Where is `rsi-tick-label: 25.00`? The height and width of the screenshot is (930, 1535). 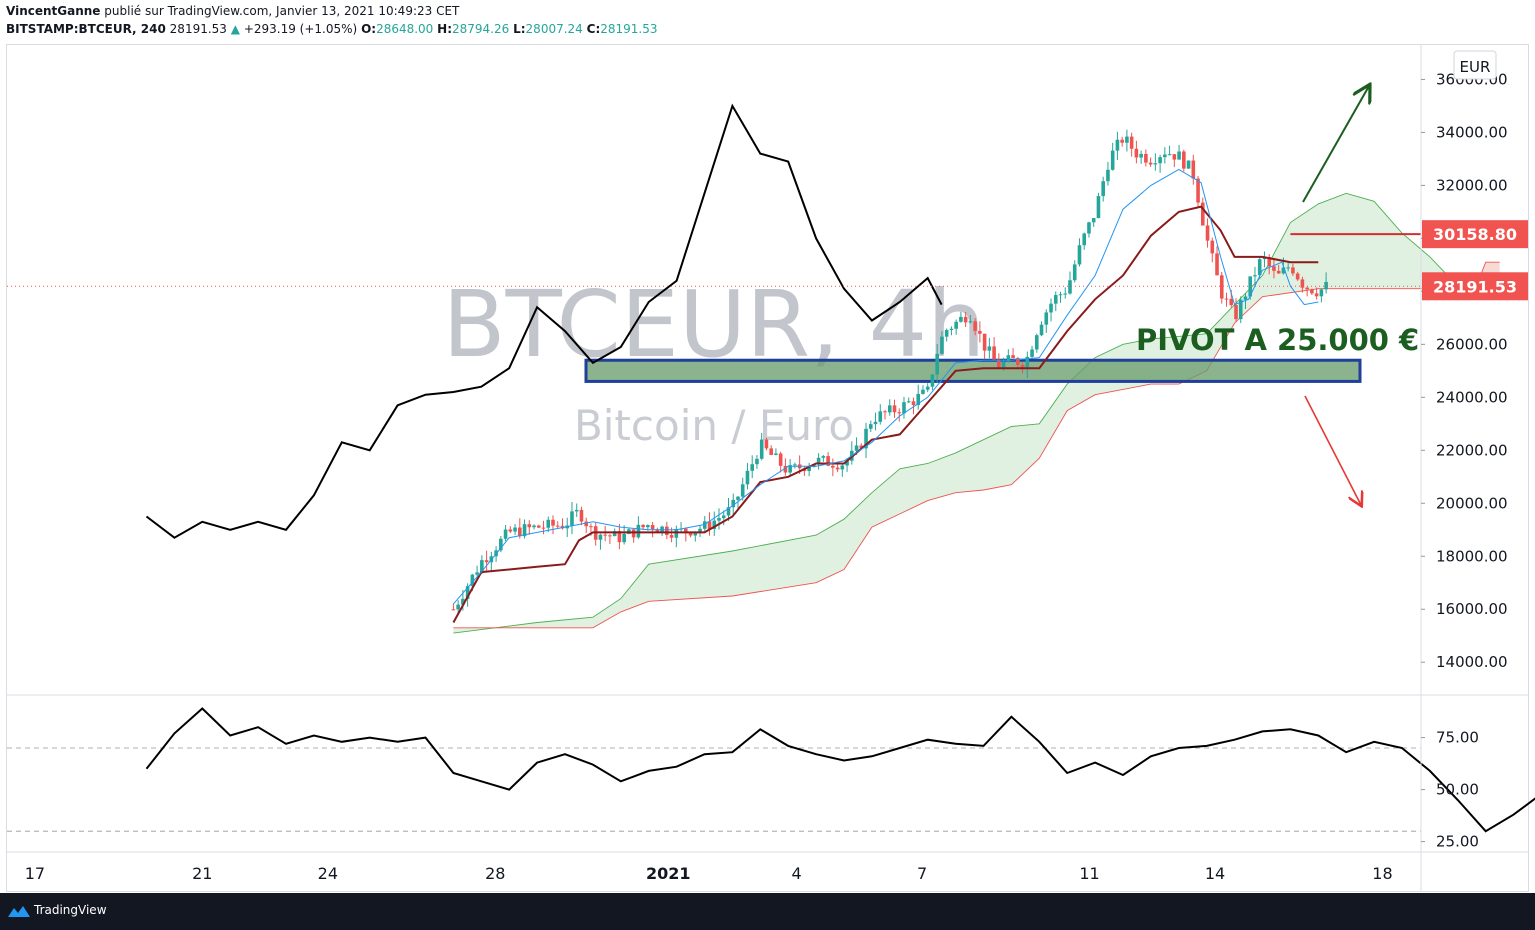 rsi-tick-label: 25.00 is located at coordinates (1457, 842).